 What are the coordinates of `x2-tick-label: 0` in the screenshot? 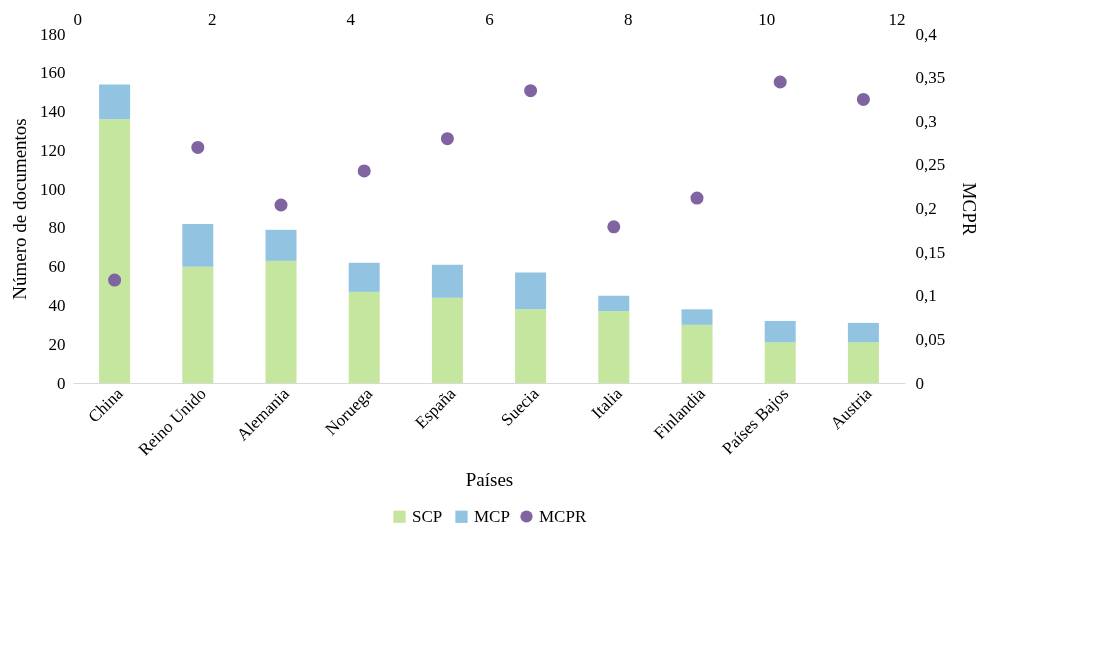 It's located at (77, 19).